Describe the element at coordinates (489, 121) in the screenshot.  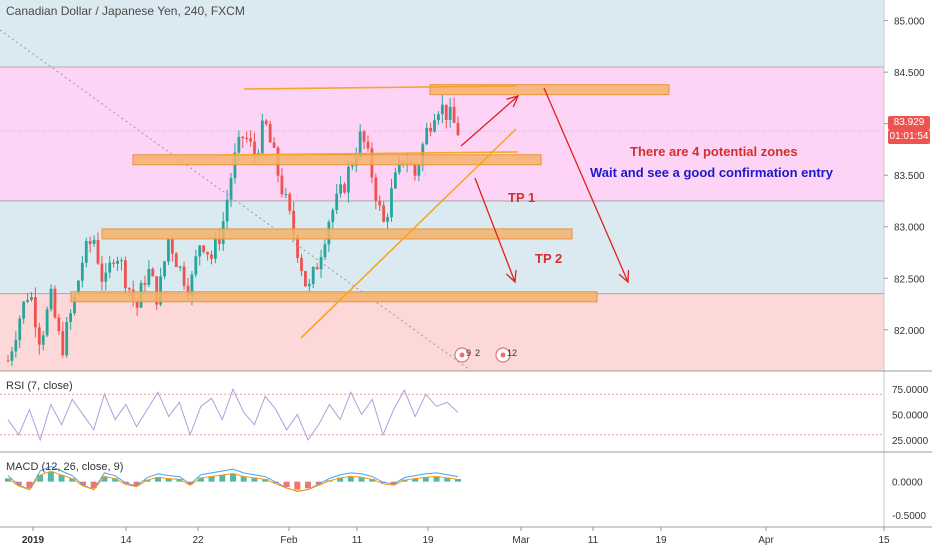
I see `arrow-up` at that location.